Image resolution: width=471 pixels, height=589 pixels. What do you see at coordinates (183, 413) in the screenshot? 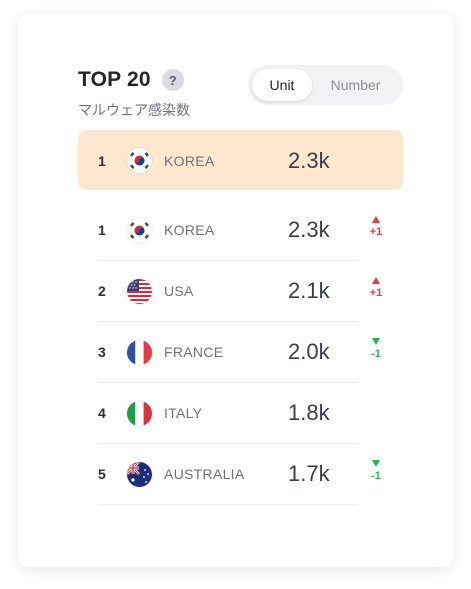
I see `country-name: ITALY` at bounding box center [183, 413].